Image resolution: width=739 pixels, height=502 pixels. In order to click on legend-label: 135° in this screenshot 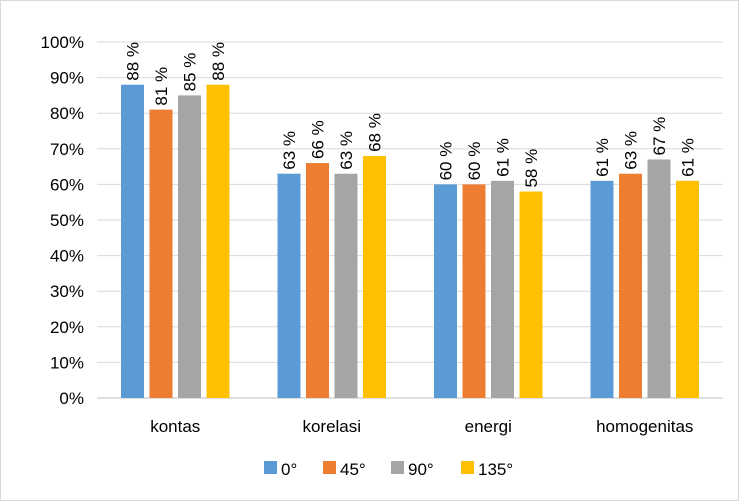, I will do `click(495, 469)`.